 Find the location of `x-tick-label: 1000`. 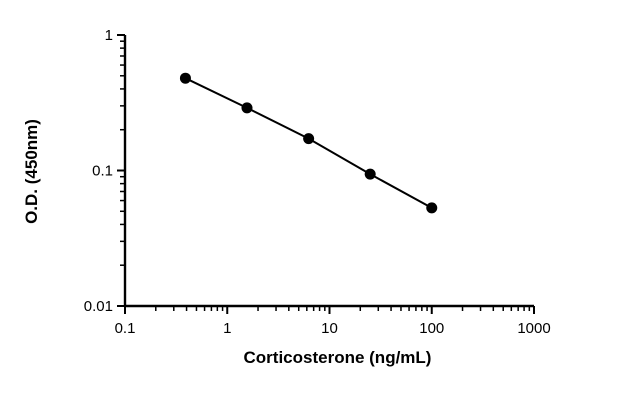

x-tick-label: 1000 is located at coordinates (533, 328).